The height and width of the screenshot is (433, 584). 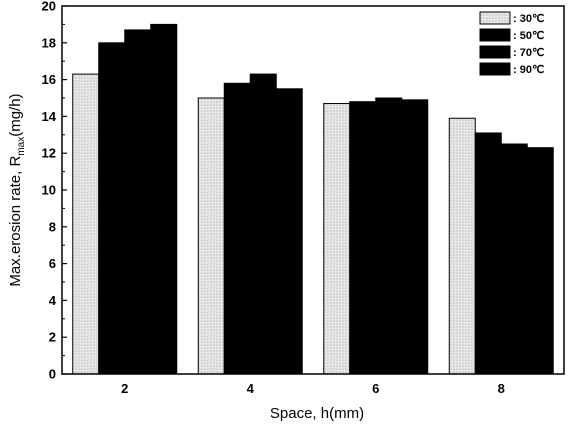 What do you see at coordinates (124, 388) in the screenshot?
I see `x-tick-label-2: 2` at bounding box center [124, 388].